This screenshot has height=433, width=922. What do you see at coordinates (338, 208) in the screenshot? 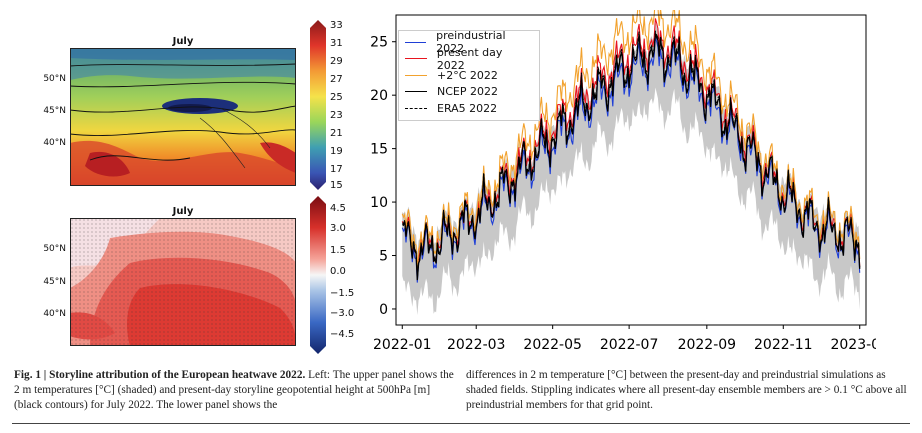
I see `lower-colorbar-tick: 4.5` at bounding box center [338, 208].